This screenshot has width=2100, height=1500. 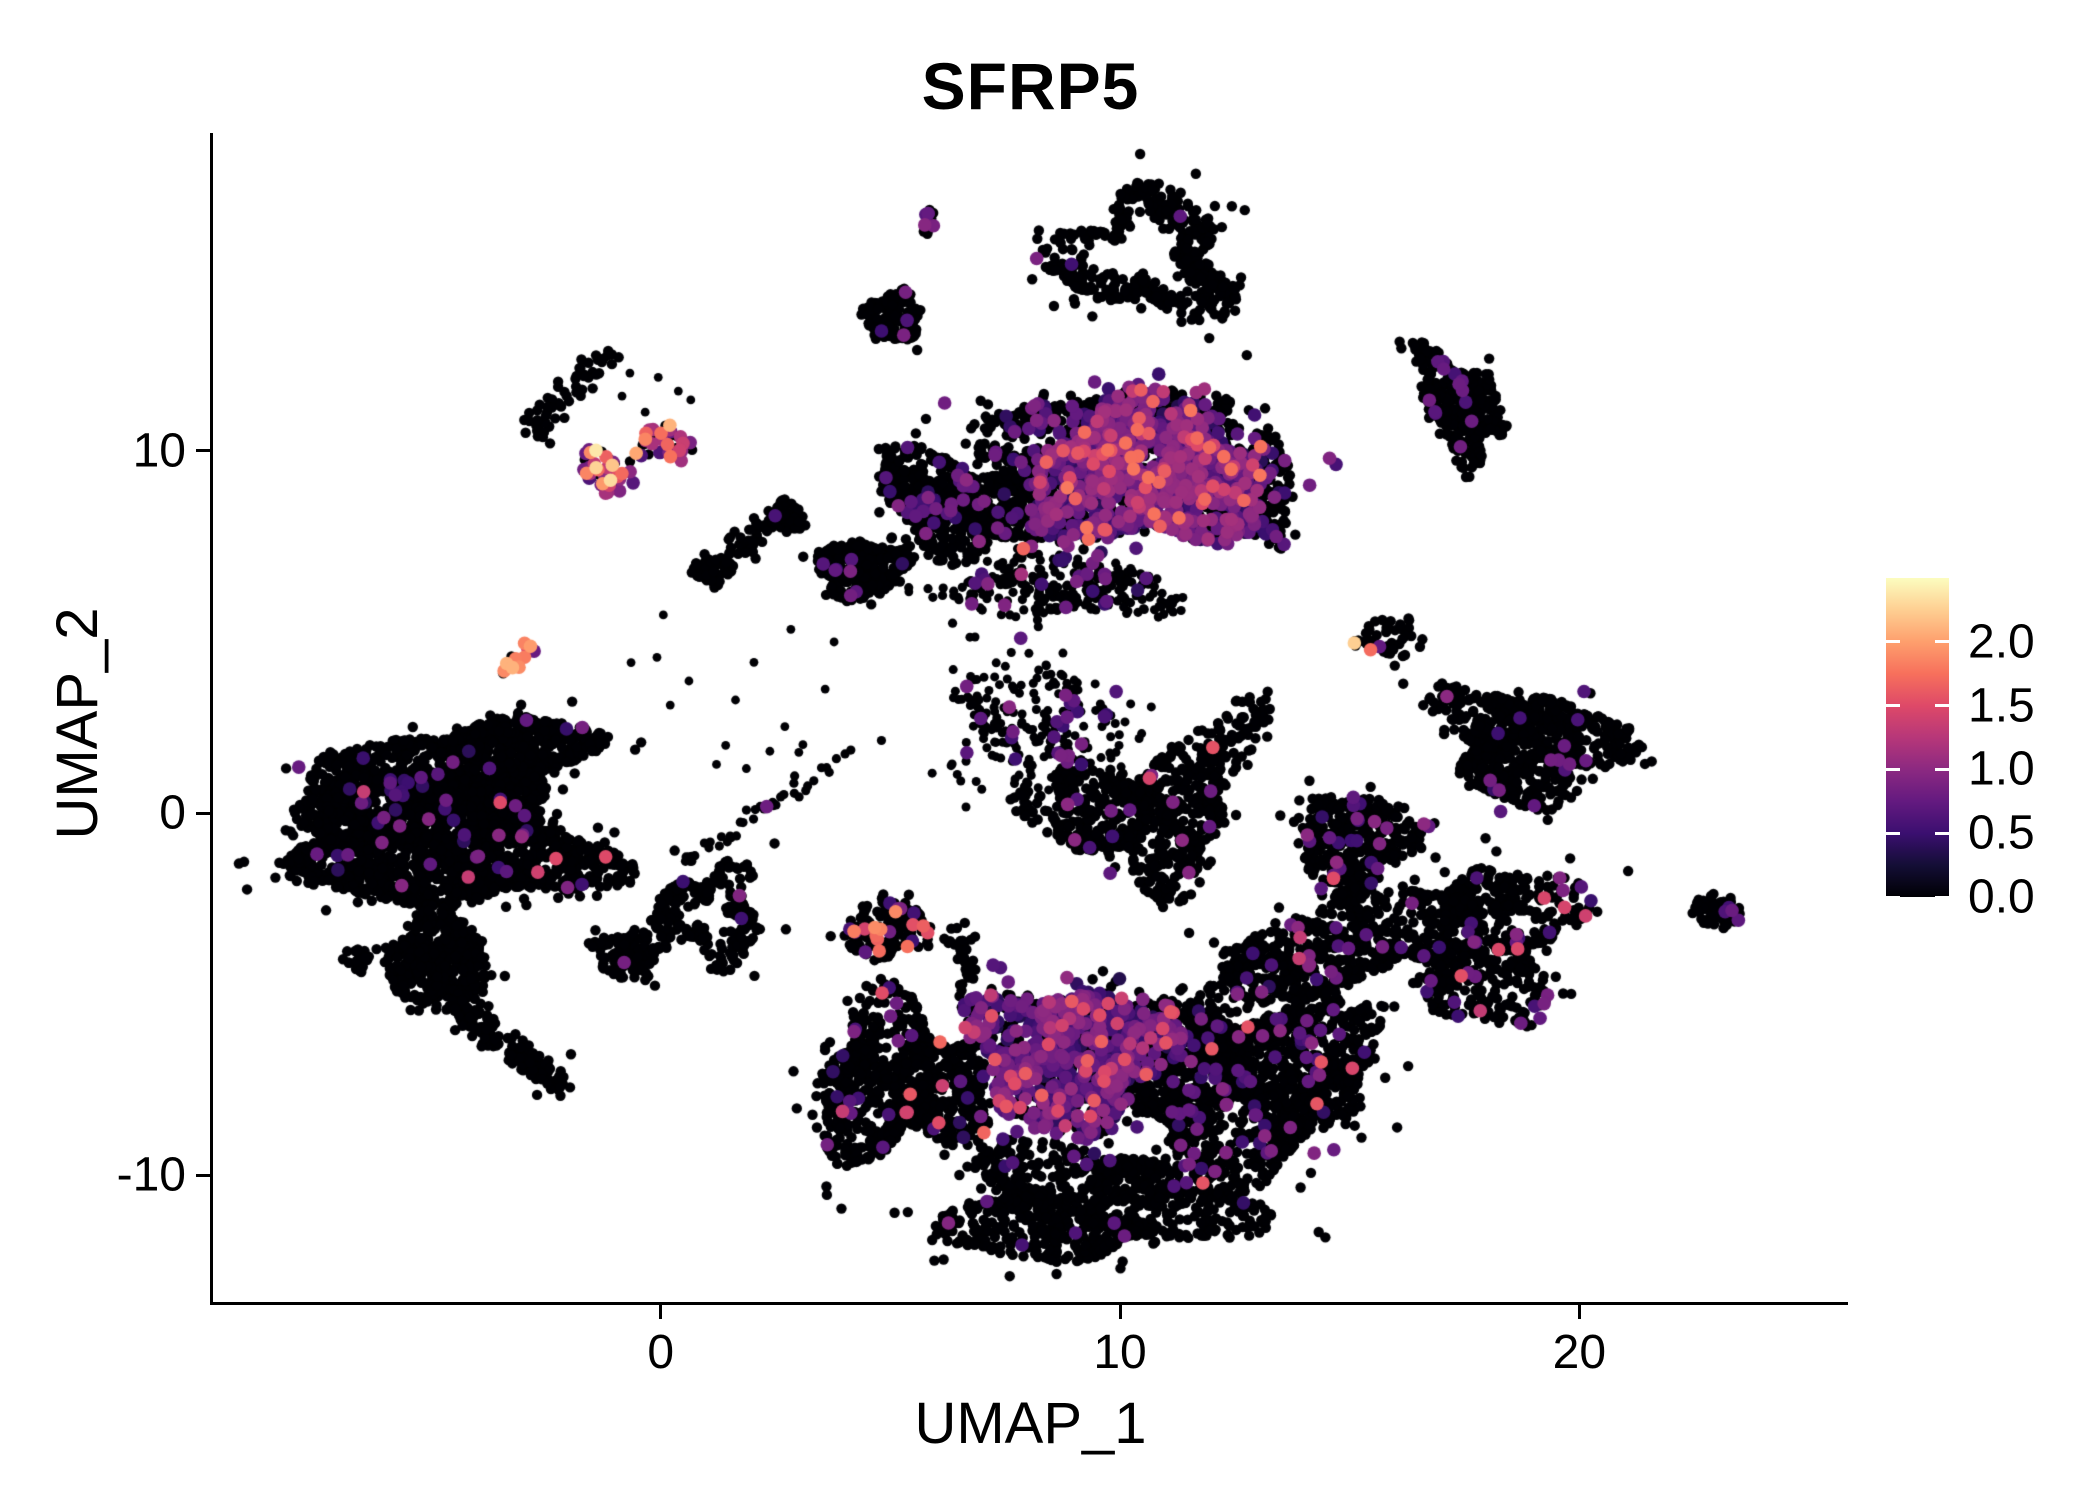 I want to click on colorbar-label: 1.0, so click(x=2001, y=769).